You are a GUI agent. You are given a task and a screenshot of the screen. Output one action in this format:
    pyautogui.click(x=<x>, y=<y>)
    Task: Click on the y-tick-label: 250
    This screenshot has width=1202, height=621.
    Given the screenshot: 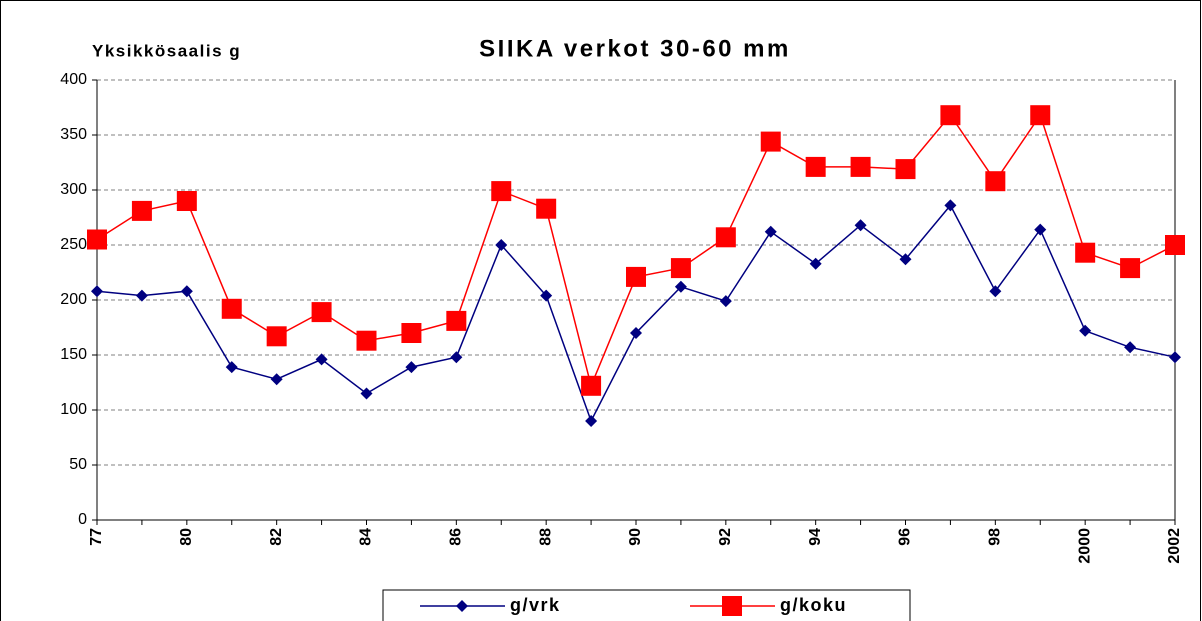 What is the action you would take?
    pyautogui.click(x=73, y=244)
    